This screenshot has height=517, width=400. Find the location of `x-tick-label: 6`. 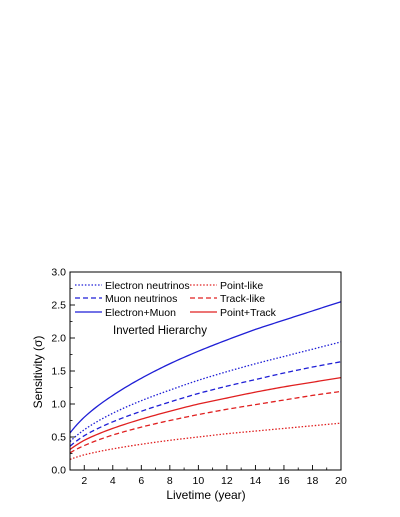

x-tick-label: 6 is located at coordinates (141, 481).